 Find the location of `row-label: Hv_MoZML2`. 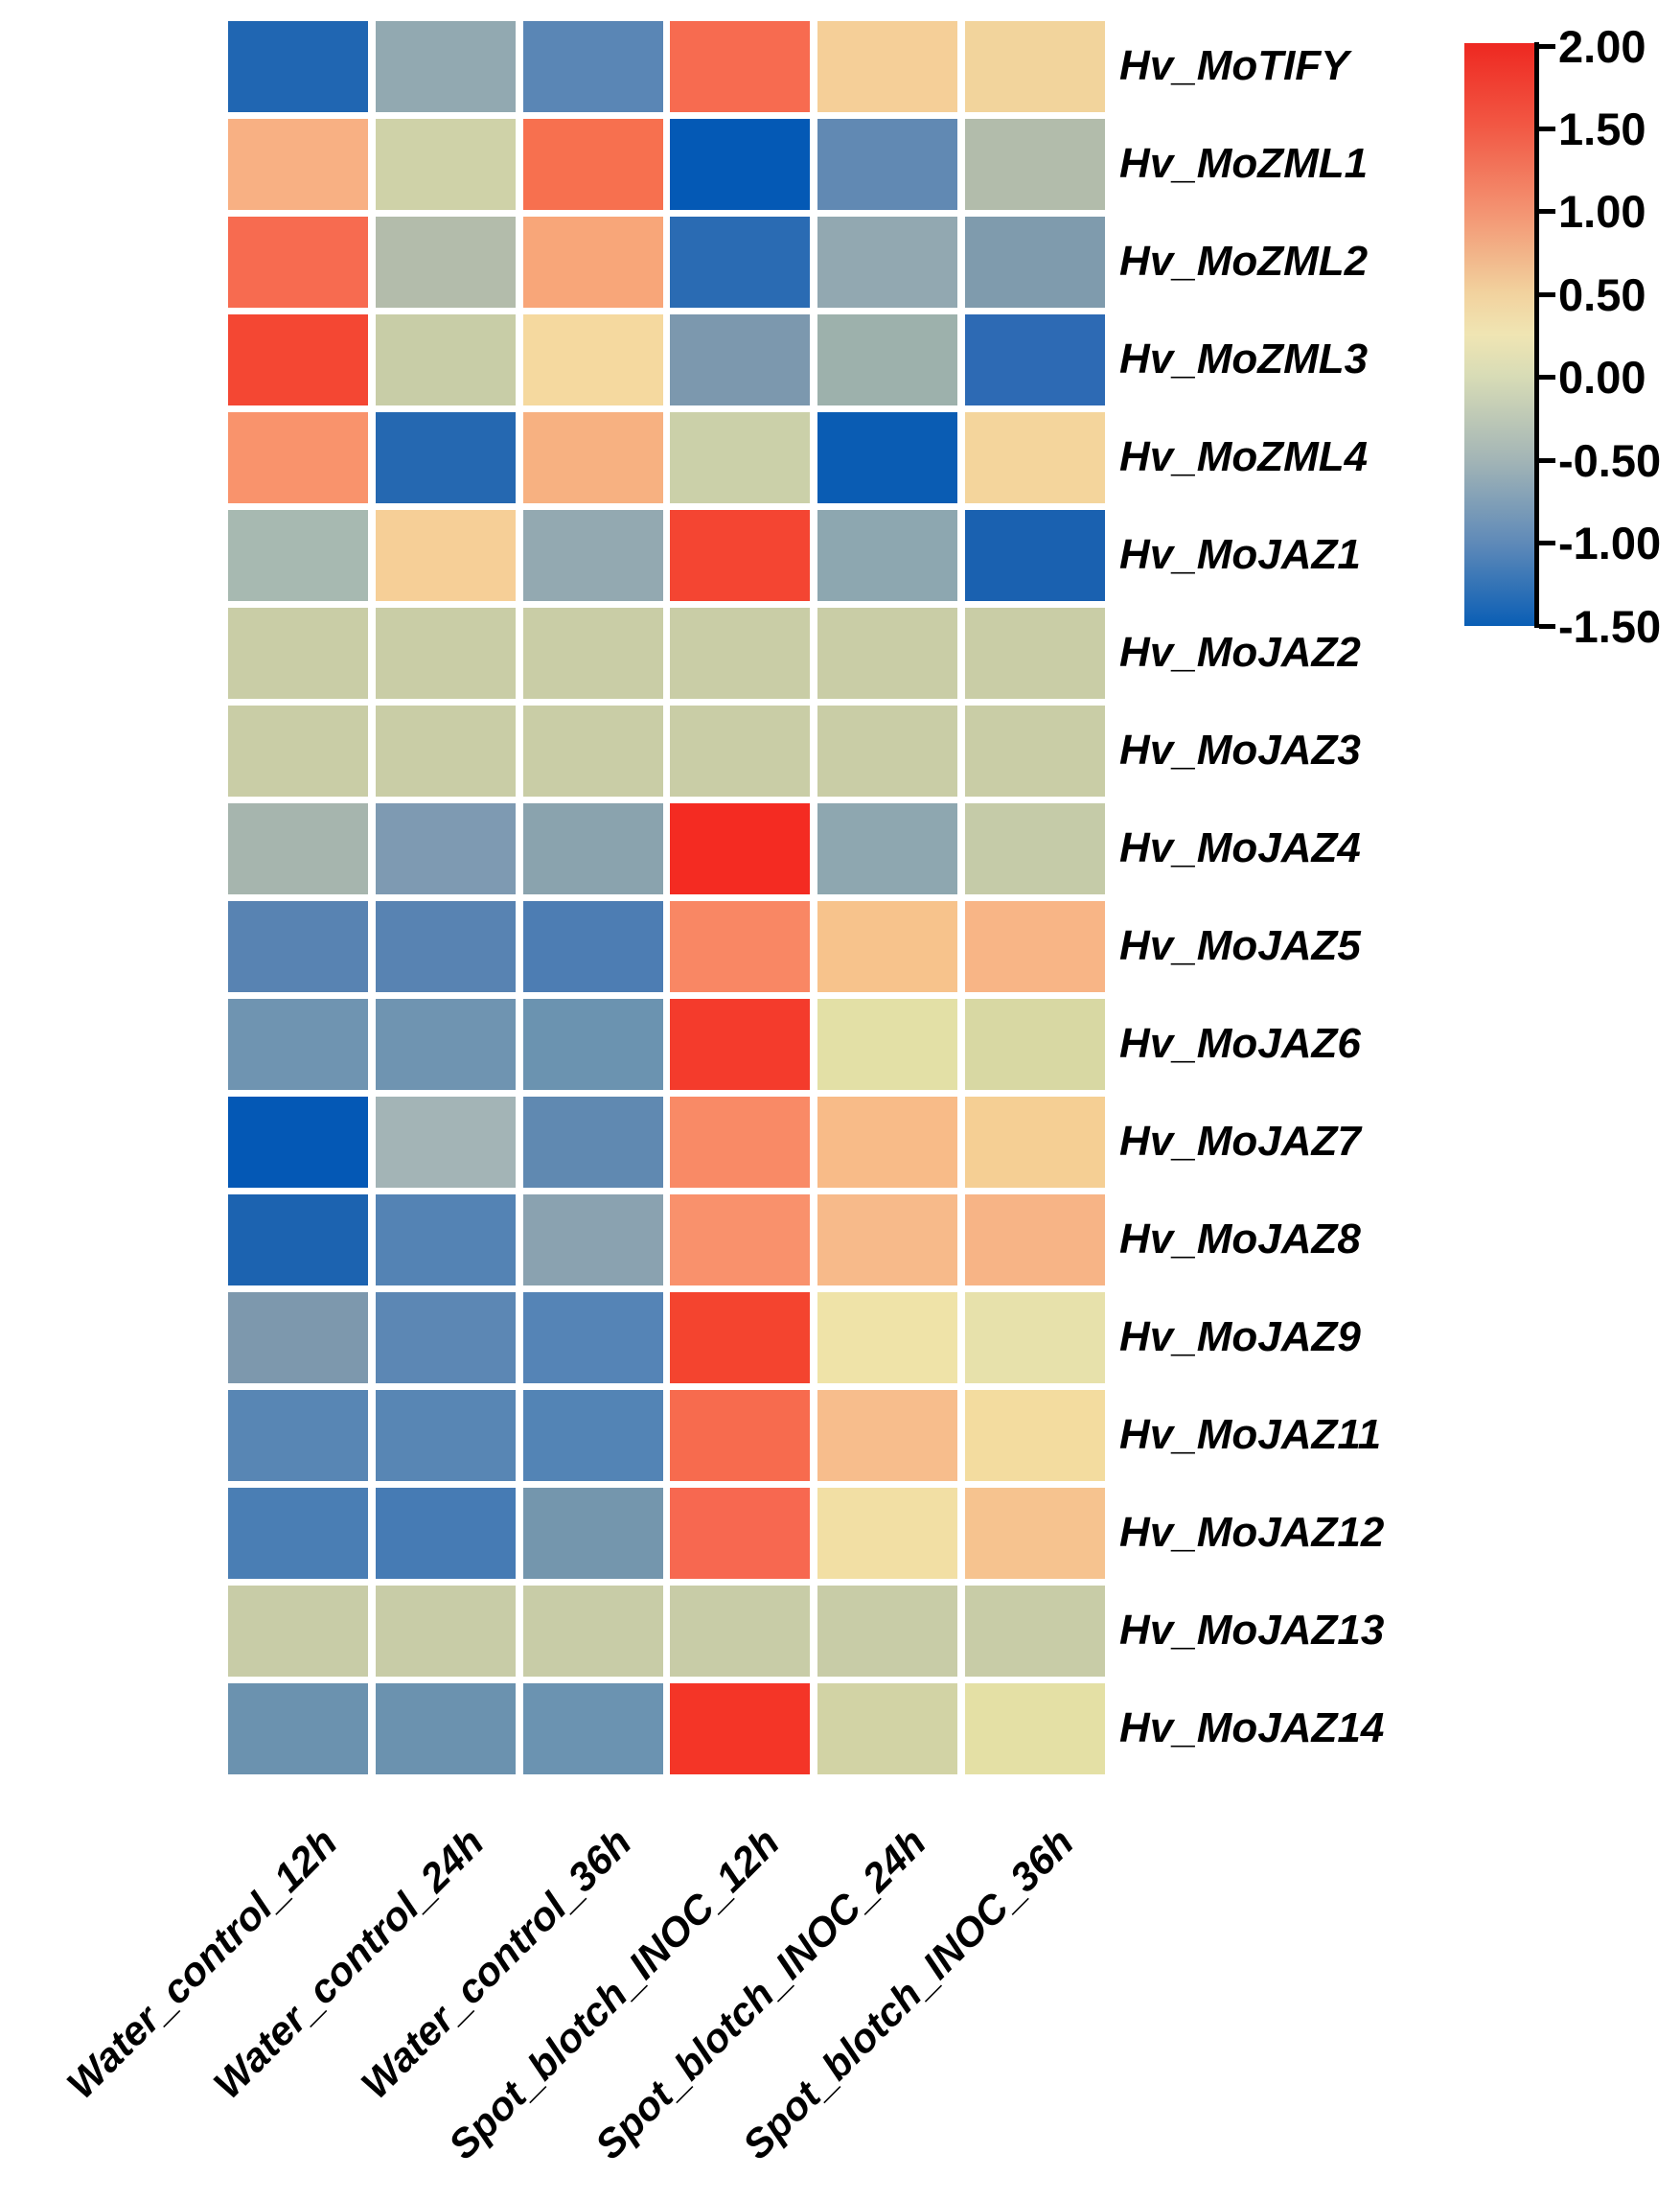

row-label: Hv_MoZML2 is located at coordinates (1244, 261).